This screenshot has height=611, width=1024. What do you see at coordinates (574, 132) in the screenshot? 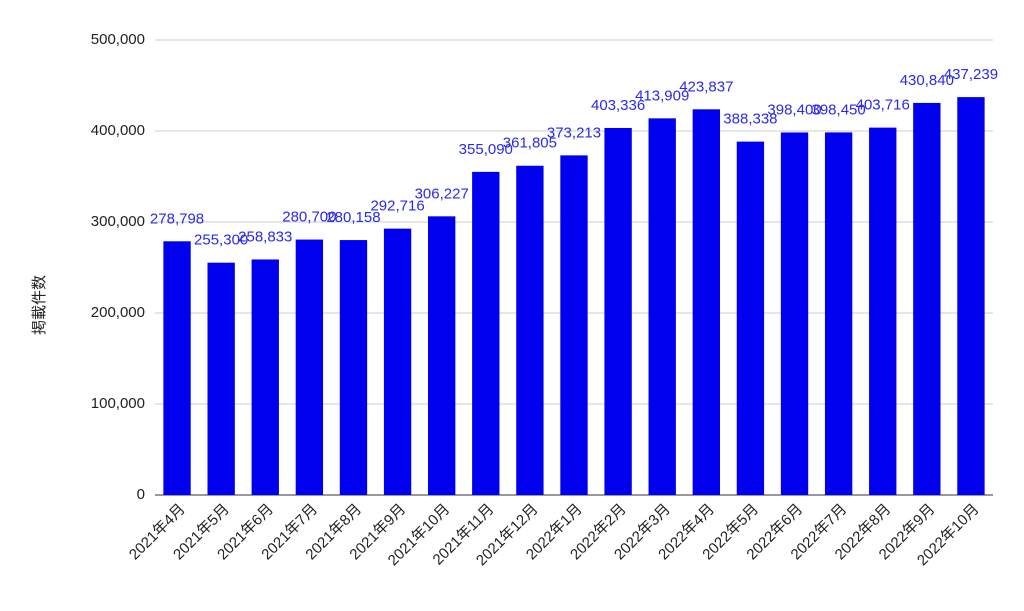
I see `value-label: 373,213` at bounding box center [574, 132].